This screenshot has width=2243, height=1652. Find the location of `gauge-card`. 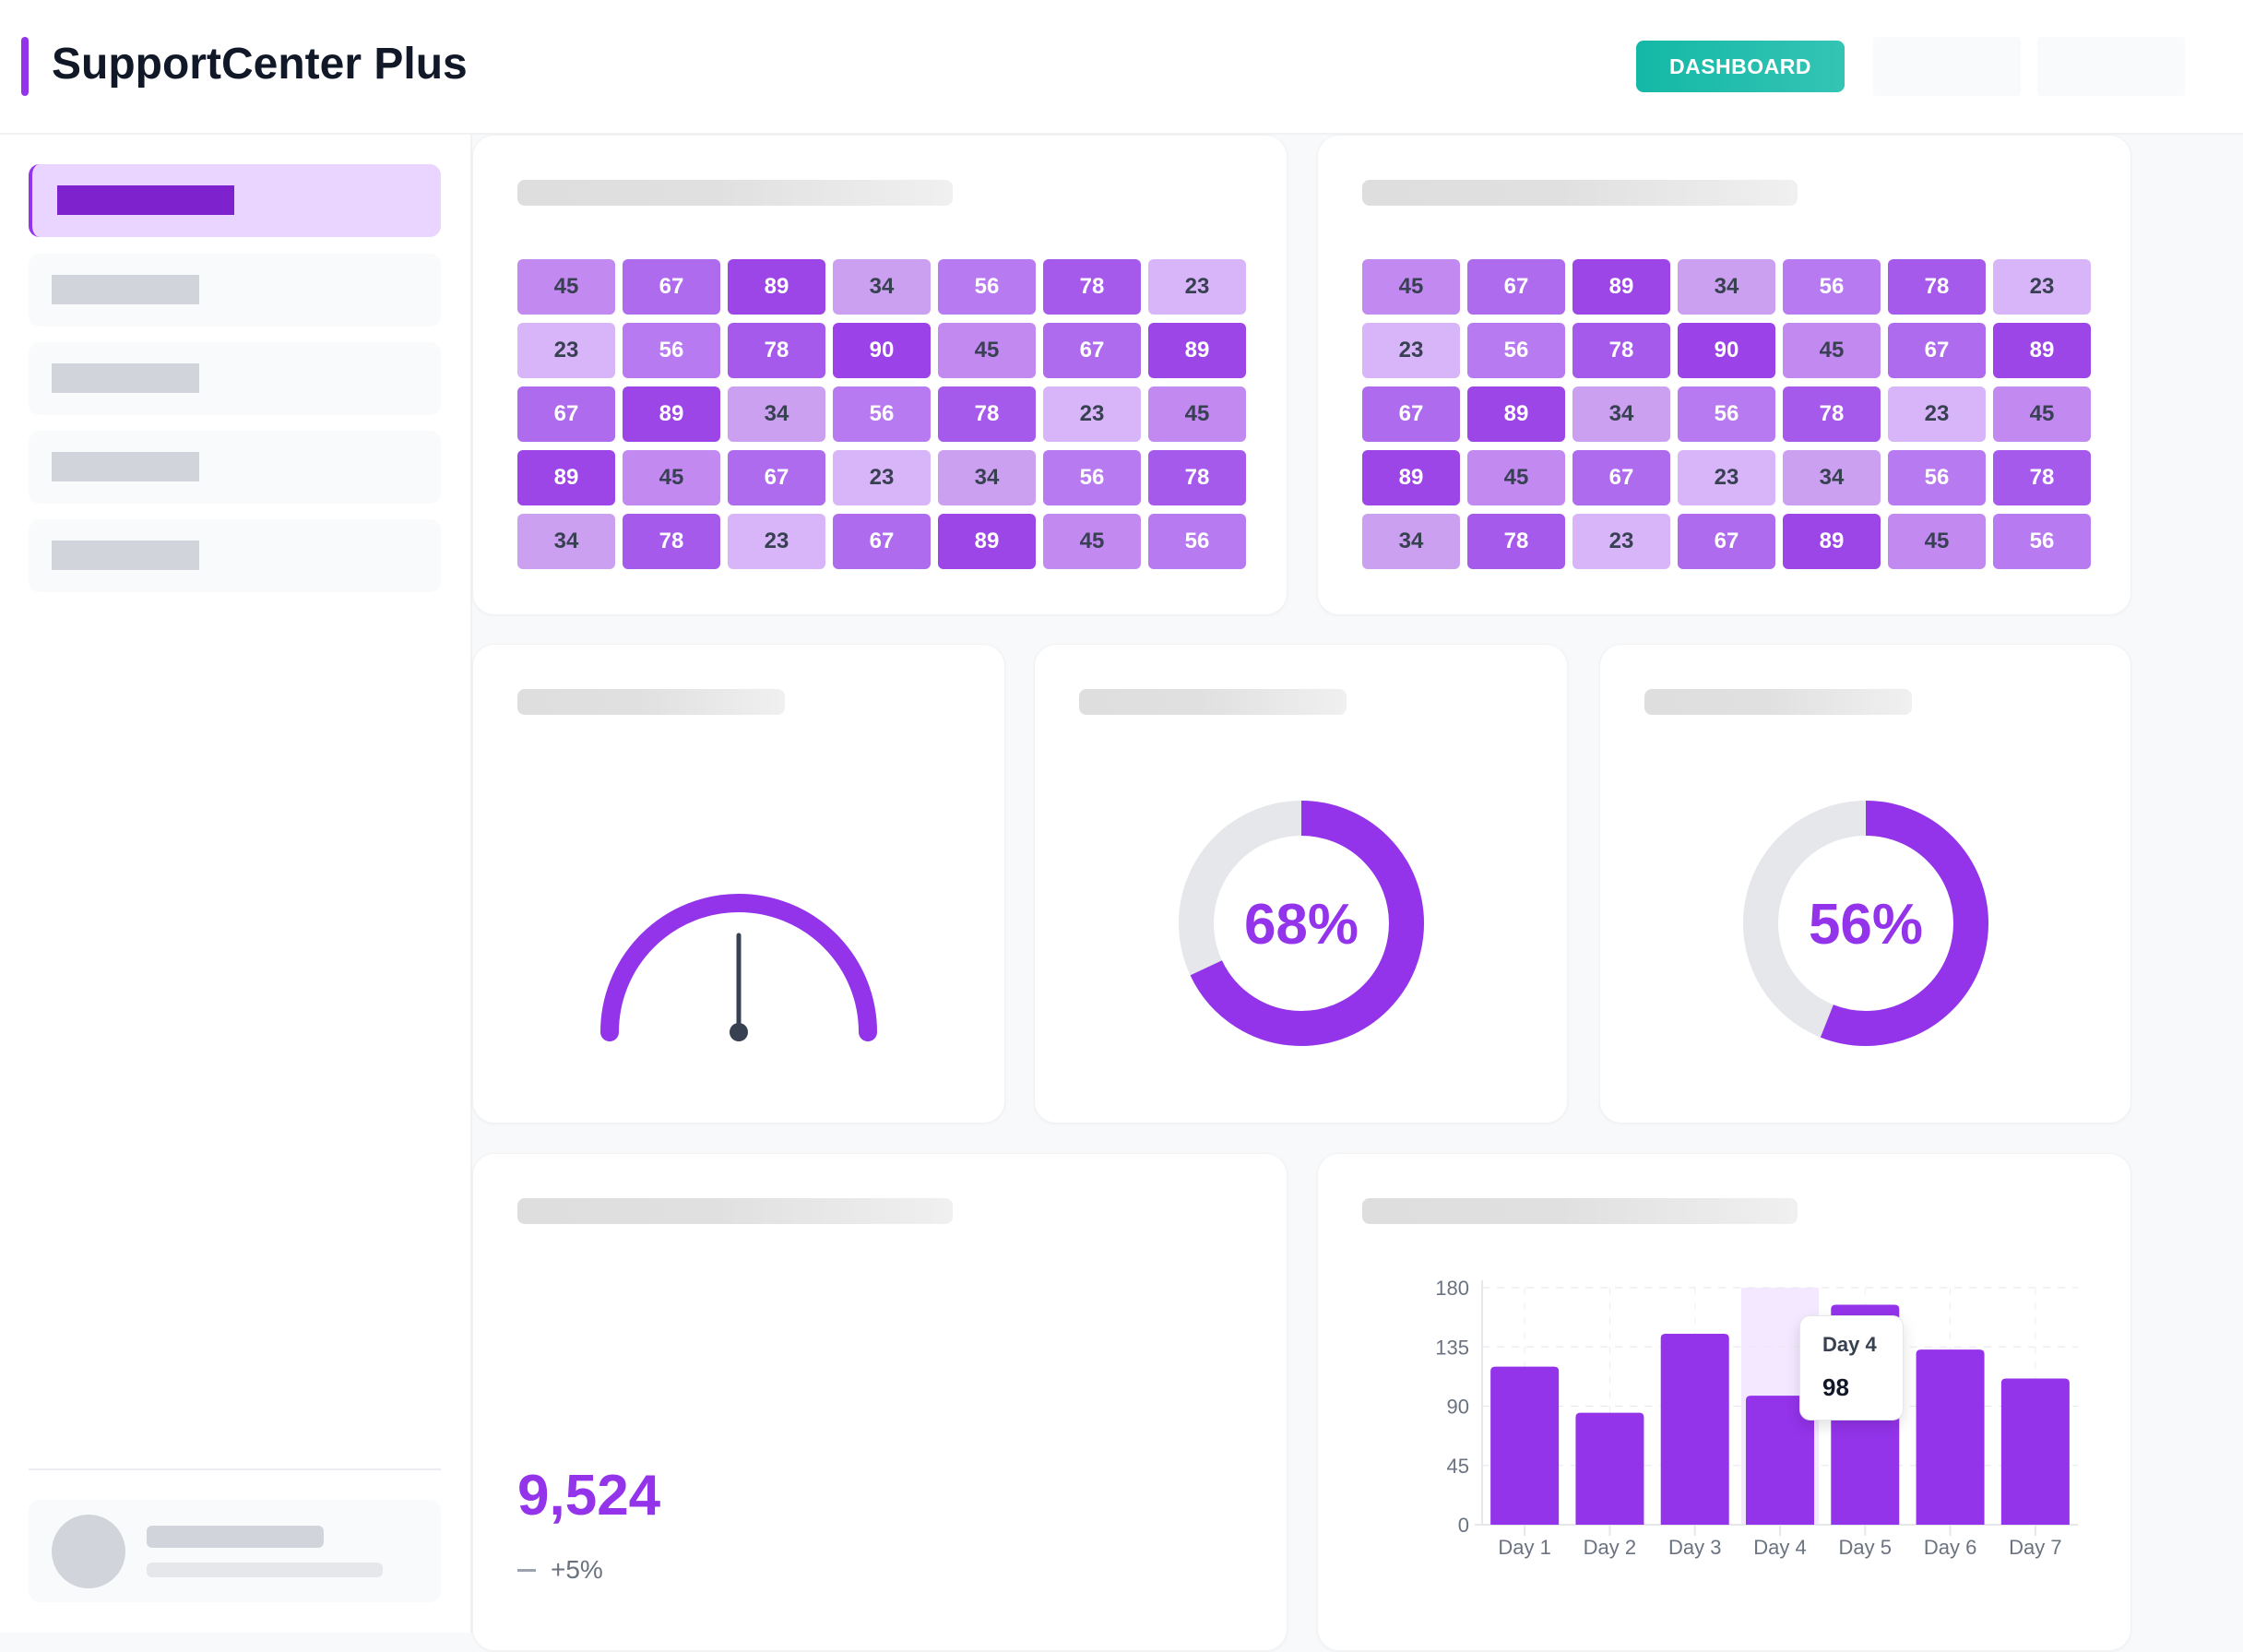

gauge-card is located at coordinates (738, 883).